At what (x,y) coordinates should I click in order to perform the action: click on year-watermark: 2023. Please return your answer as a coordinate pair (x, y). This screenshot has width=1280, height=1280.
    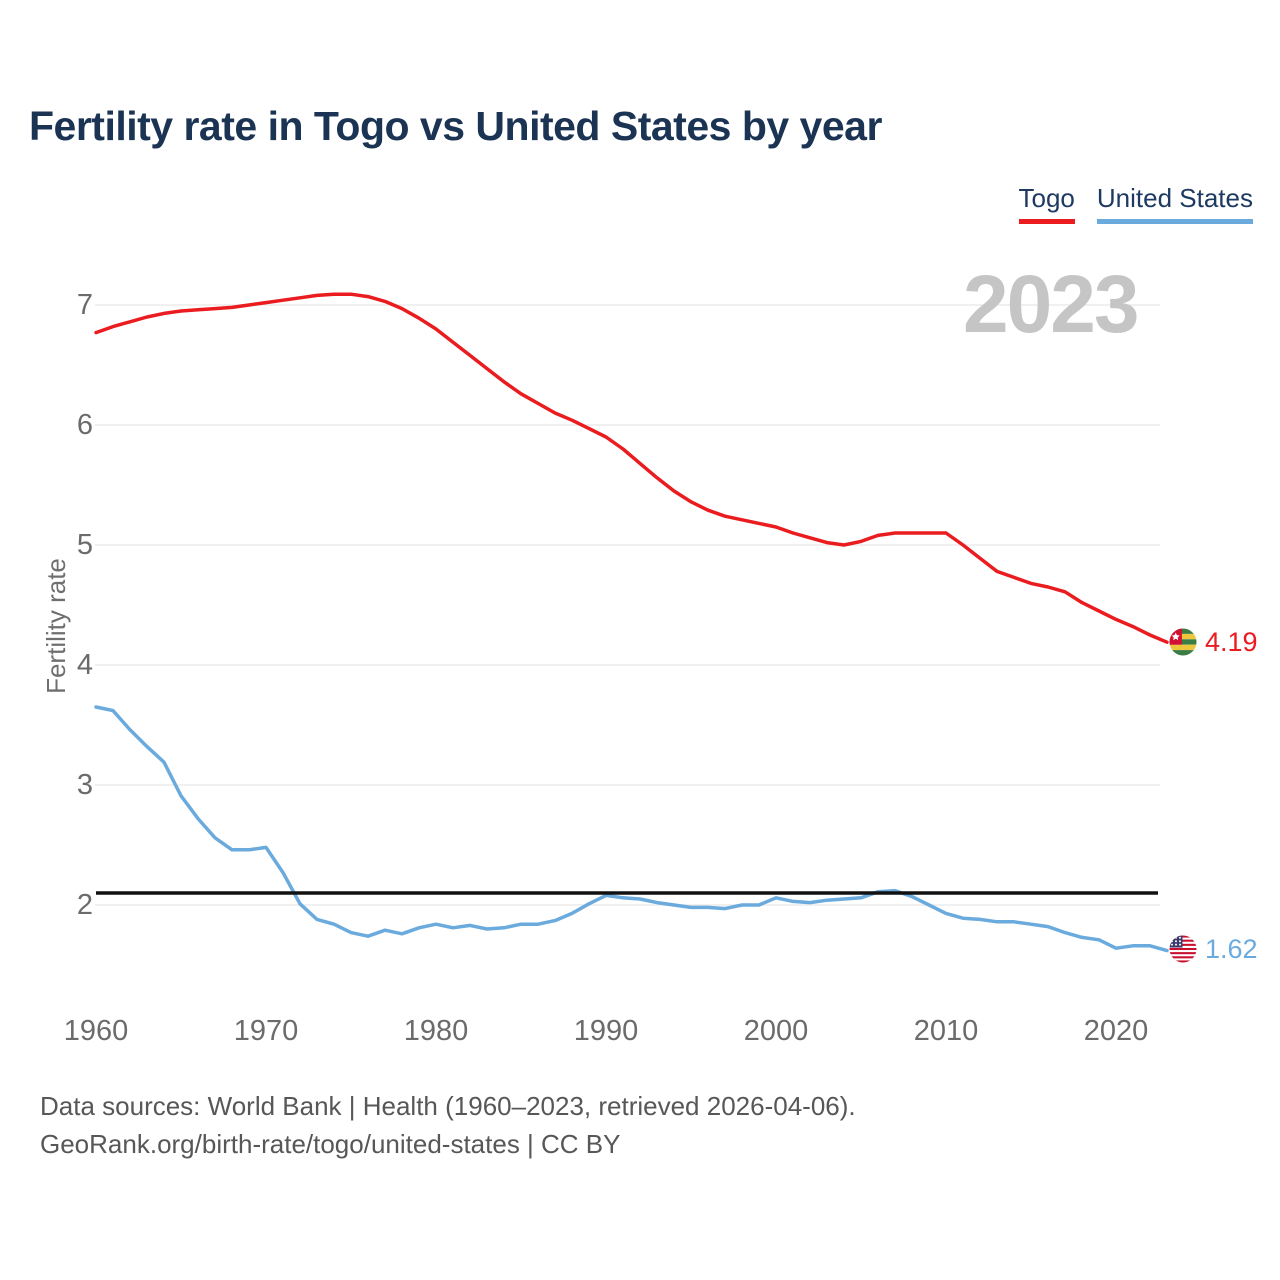
    Looking at the image, I should click on (1051, 304).